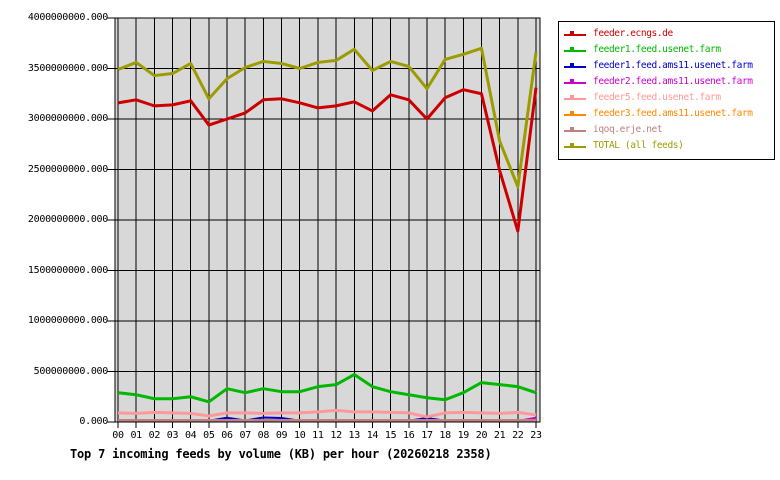  What do you see at coordinates (227, 435) in the screenshot?
I see `x-axis-tick-label: 06` at bounding box center [227, 435].